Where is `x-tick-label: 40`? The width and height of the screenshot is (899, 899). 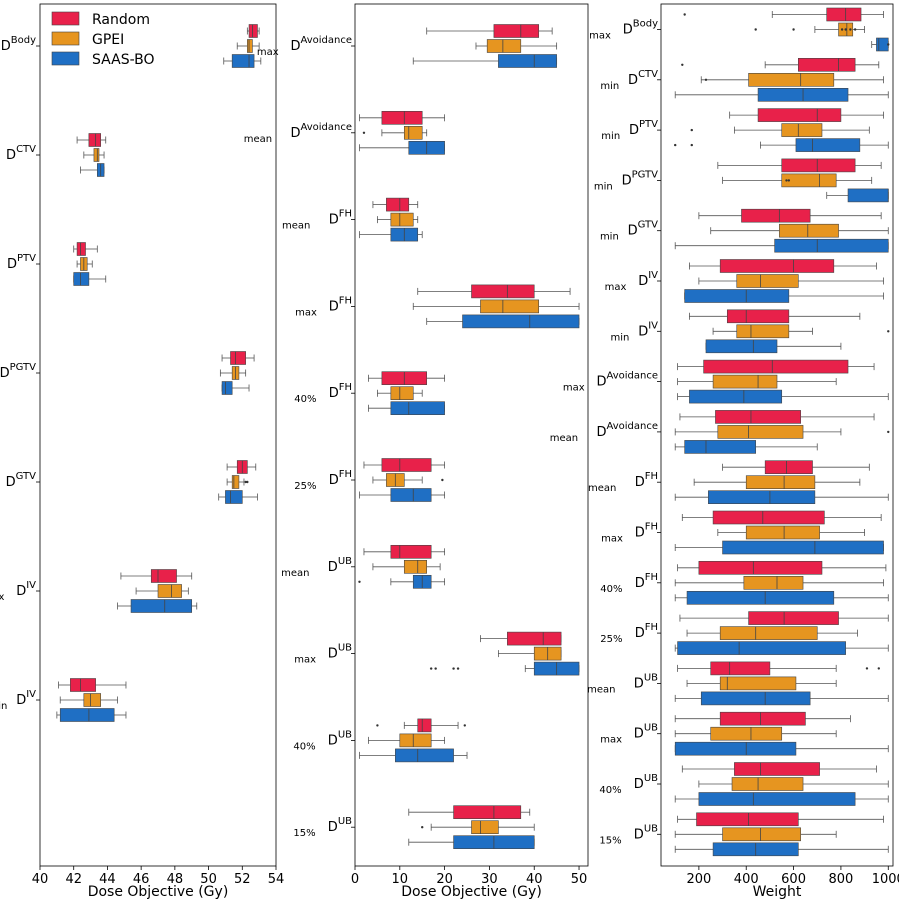 x-tick-label: 40 is located at coordinates (40, 879).